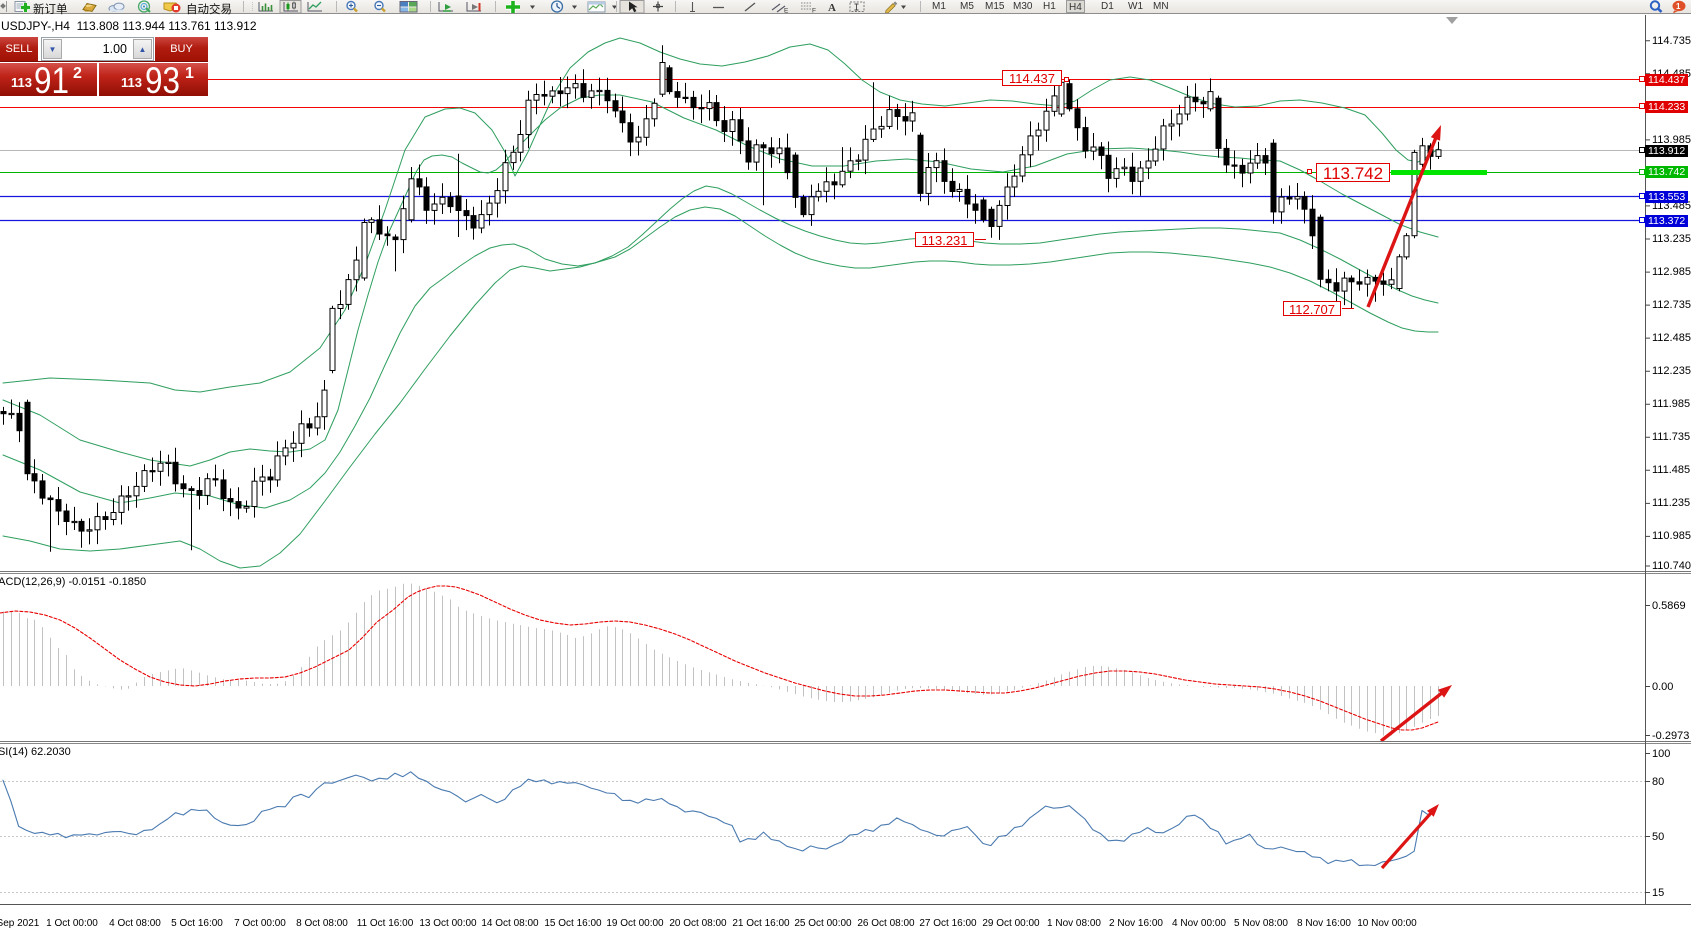 The image size is (1691, 934). I want to click on svg-text: A, so click(832, 7).